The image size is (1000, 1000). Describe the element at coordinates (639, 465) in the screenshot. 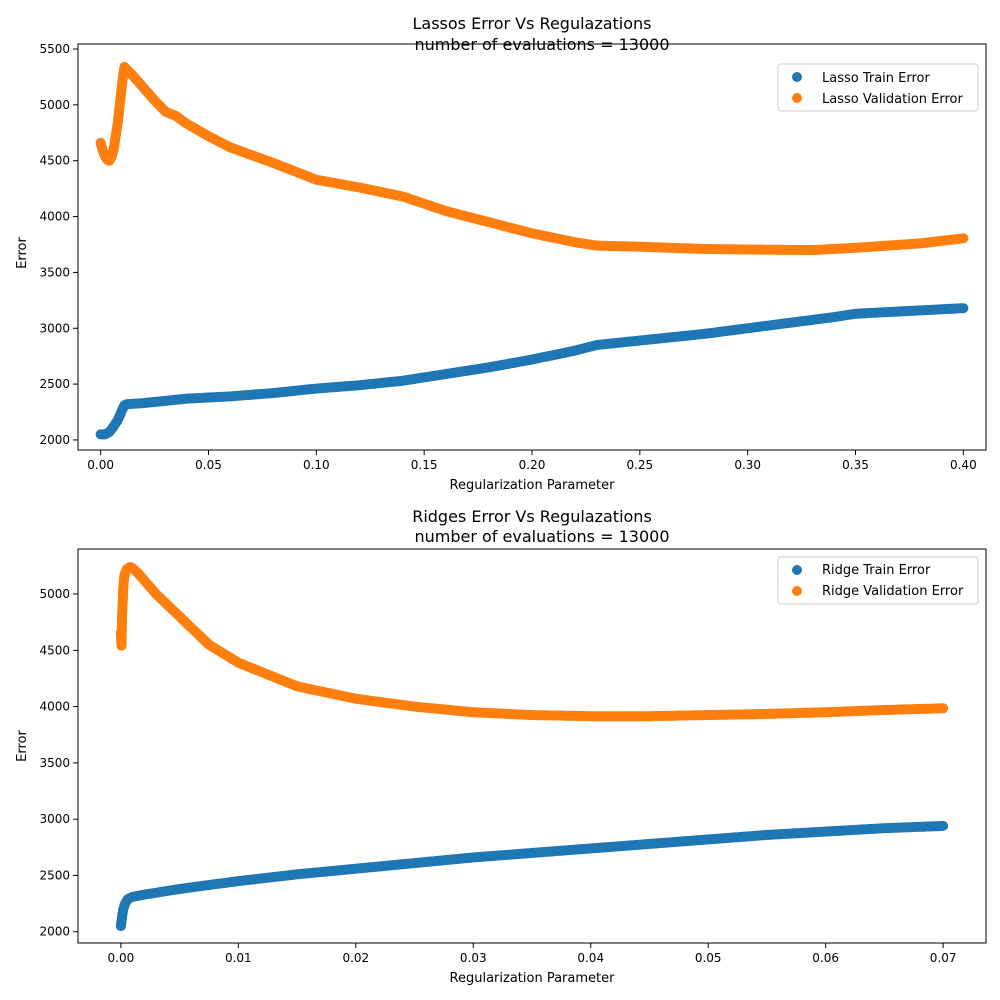

I see `x-tick-label: 0.25` at that location.